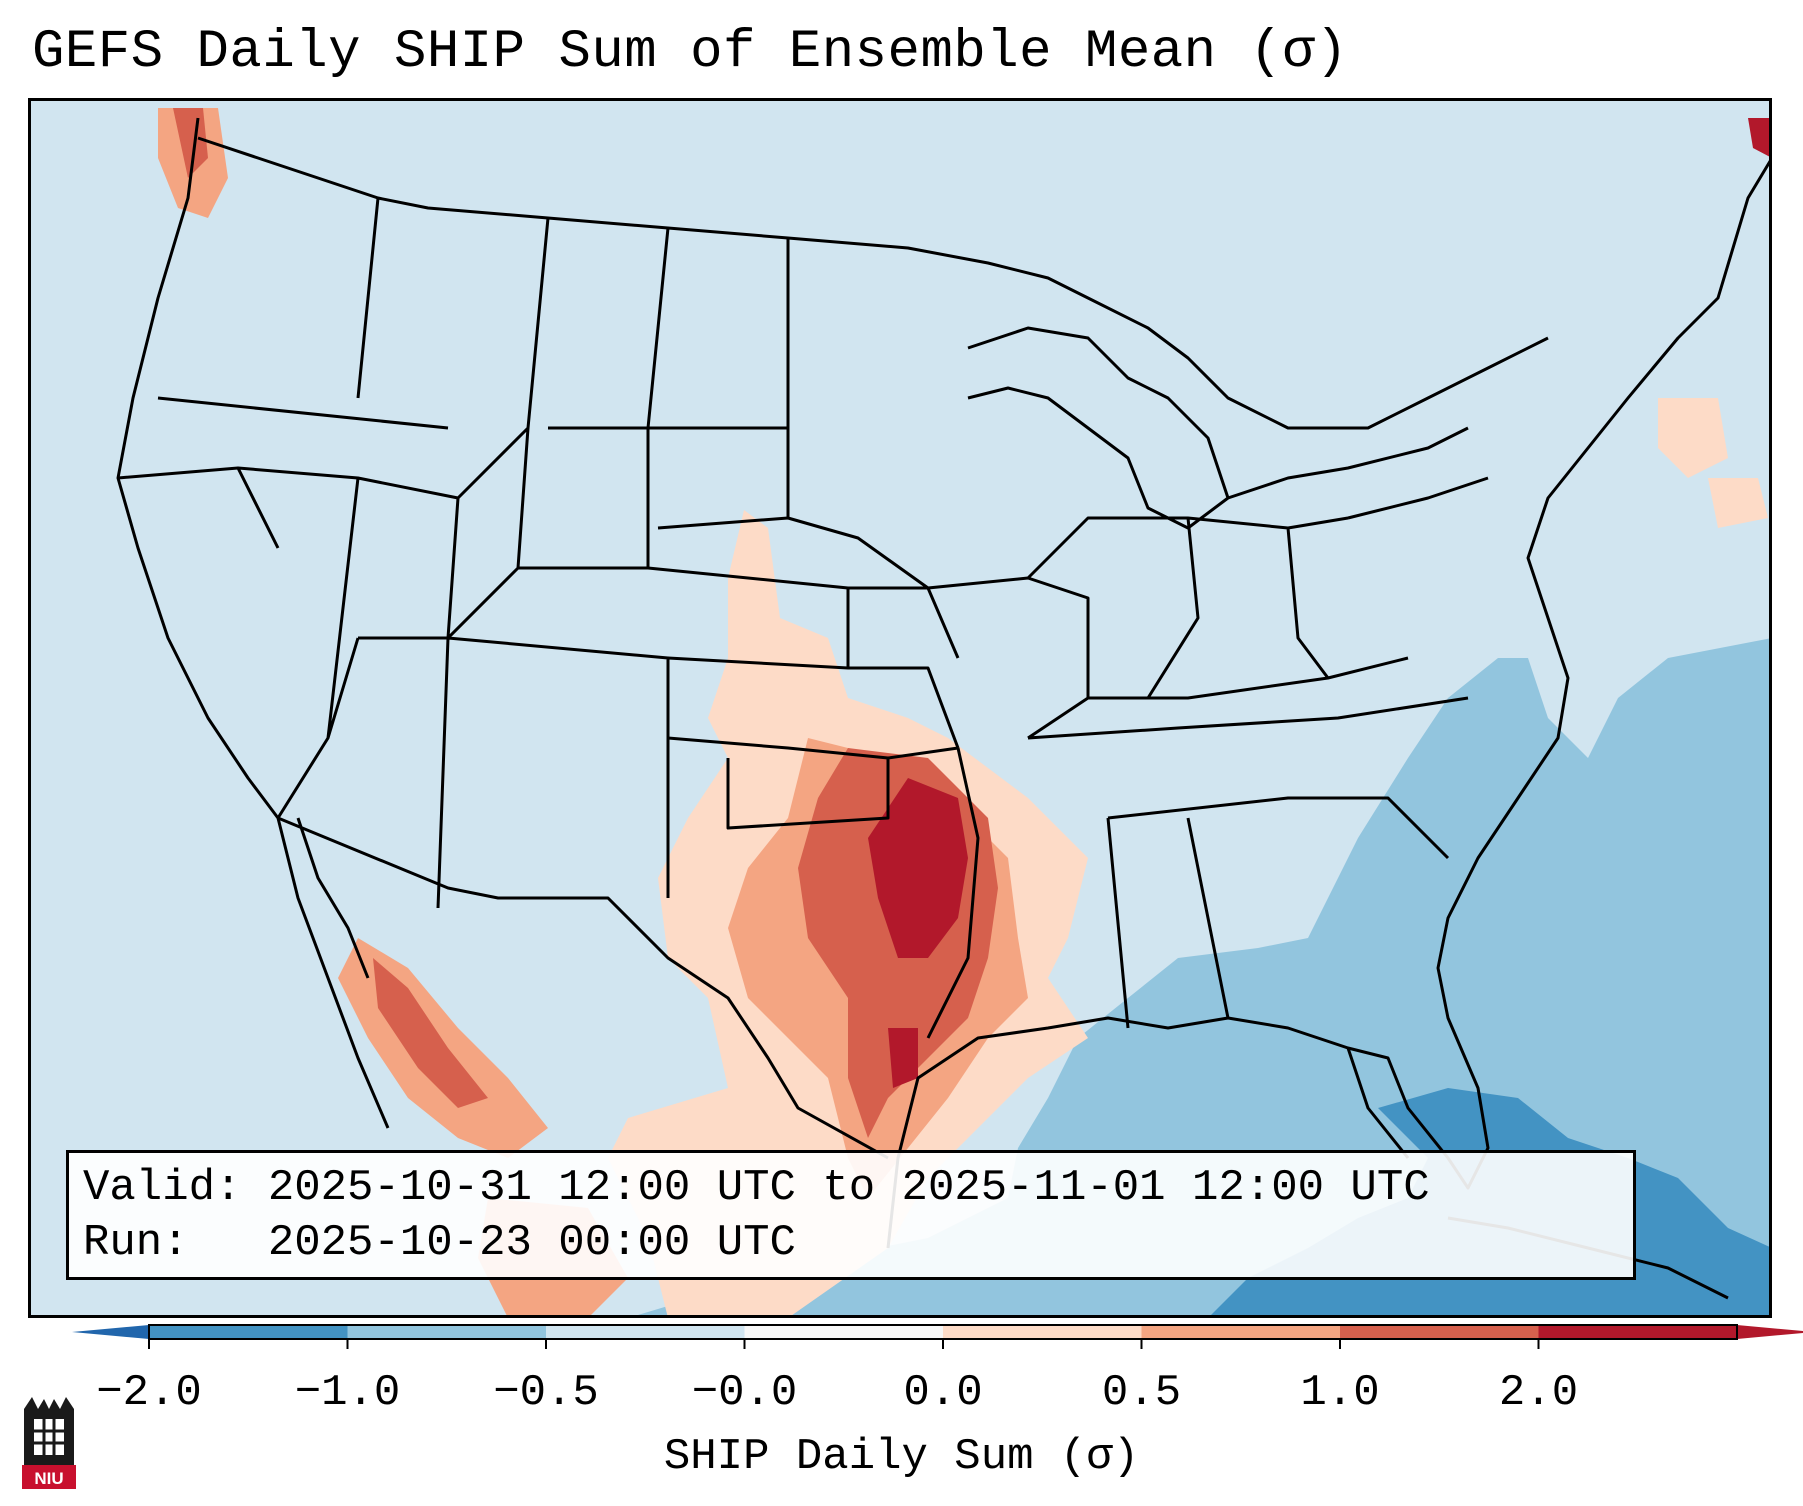 Image resolution: width=1803 pixels, height=1506 pixels. What do you see at coordinates (903, 1058) in the screenshot?
I see `texas-coast-max-region` at bounding box center [903, 1058].